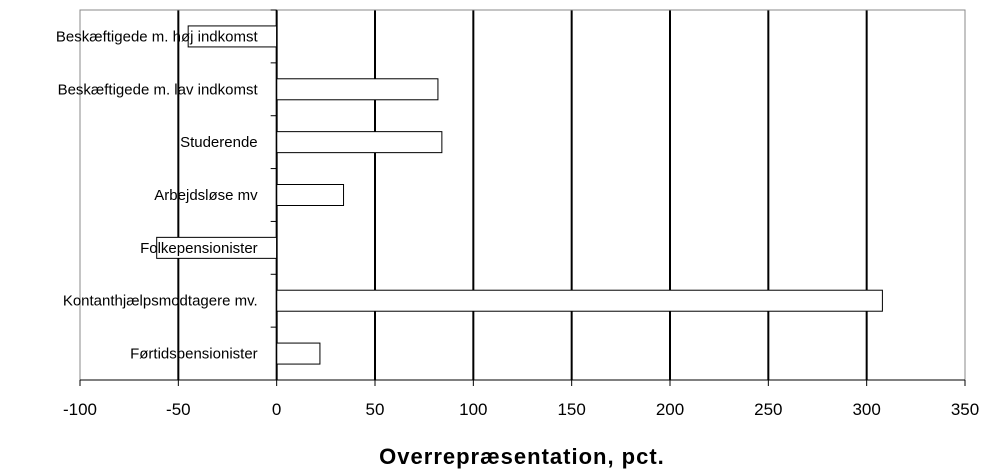 This screenshot has height=473, width=985. What do you see at coordinates (768, 409) in the screenshot?
I see `x-tick-label: 250` at bounding box center [768, 409].